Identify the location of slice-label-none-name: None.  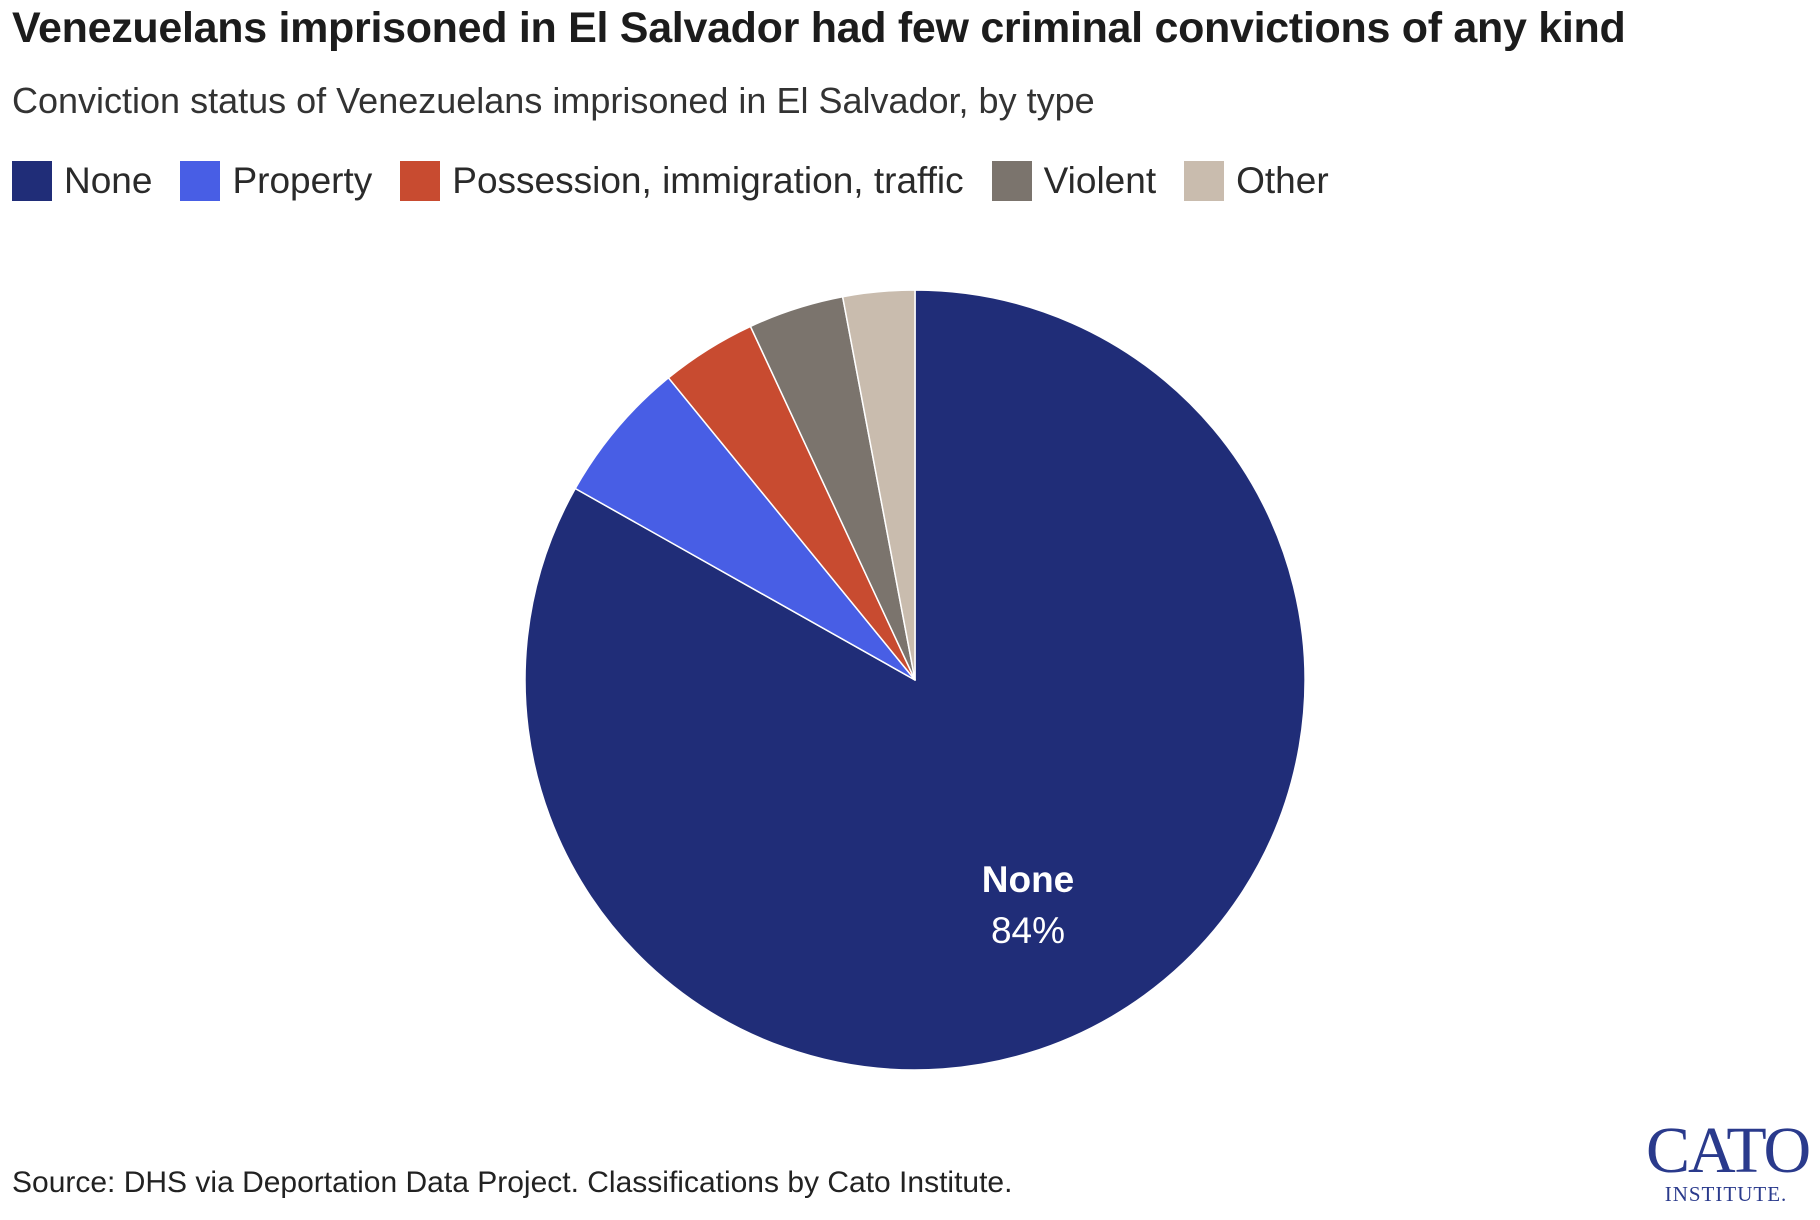
(1028, 879).